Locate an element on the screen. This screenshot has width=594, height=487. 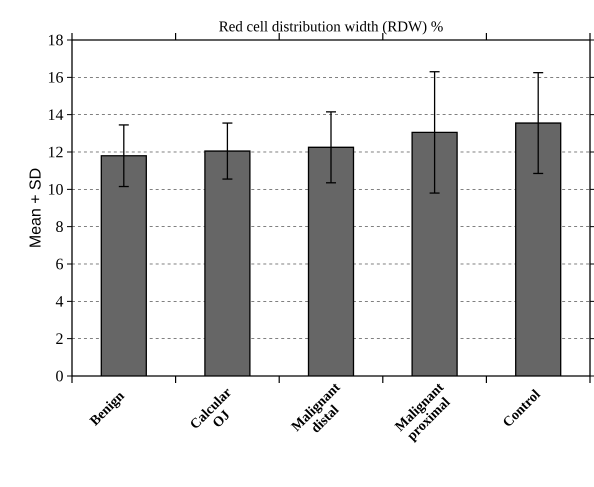
y-tick-label: 8 is located at coordinates (59, 226).